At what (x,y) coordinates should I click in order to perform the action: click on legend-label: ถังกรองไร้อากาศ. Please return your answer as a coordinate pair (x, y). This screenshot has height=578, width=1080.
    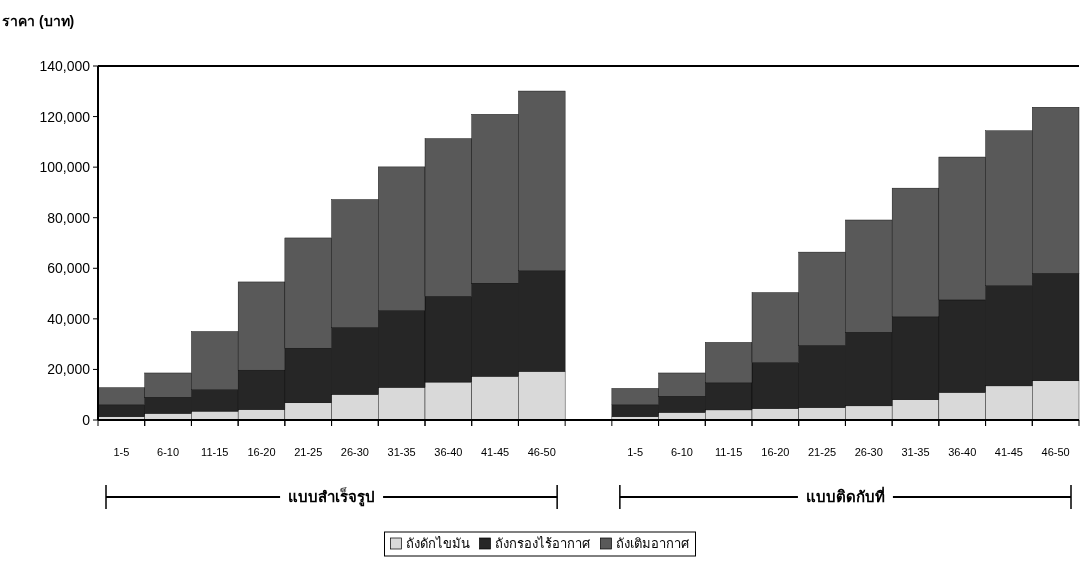
    Looking at the image, I should click on (542, 543).